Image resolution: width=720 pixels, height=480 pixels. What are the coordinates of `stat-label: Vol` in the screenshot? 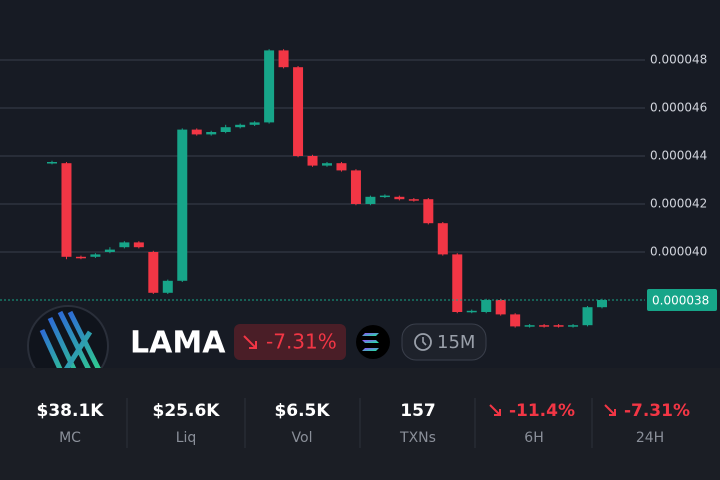 It's located at (302, 438).